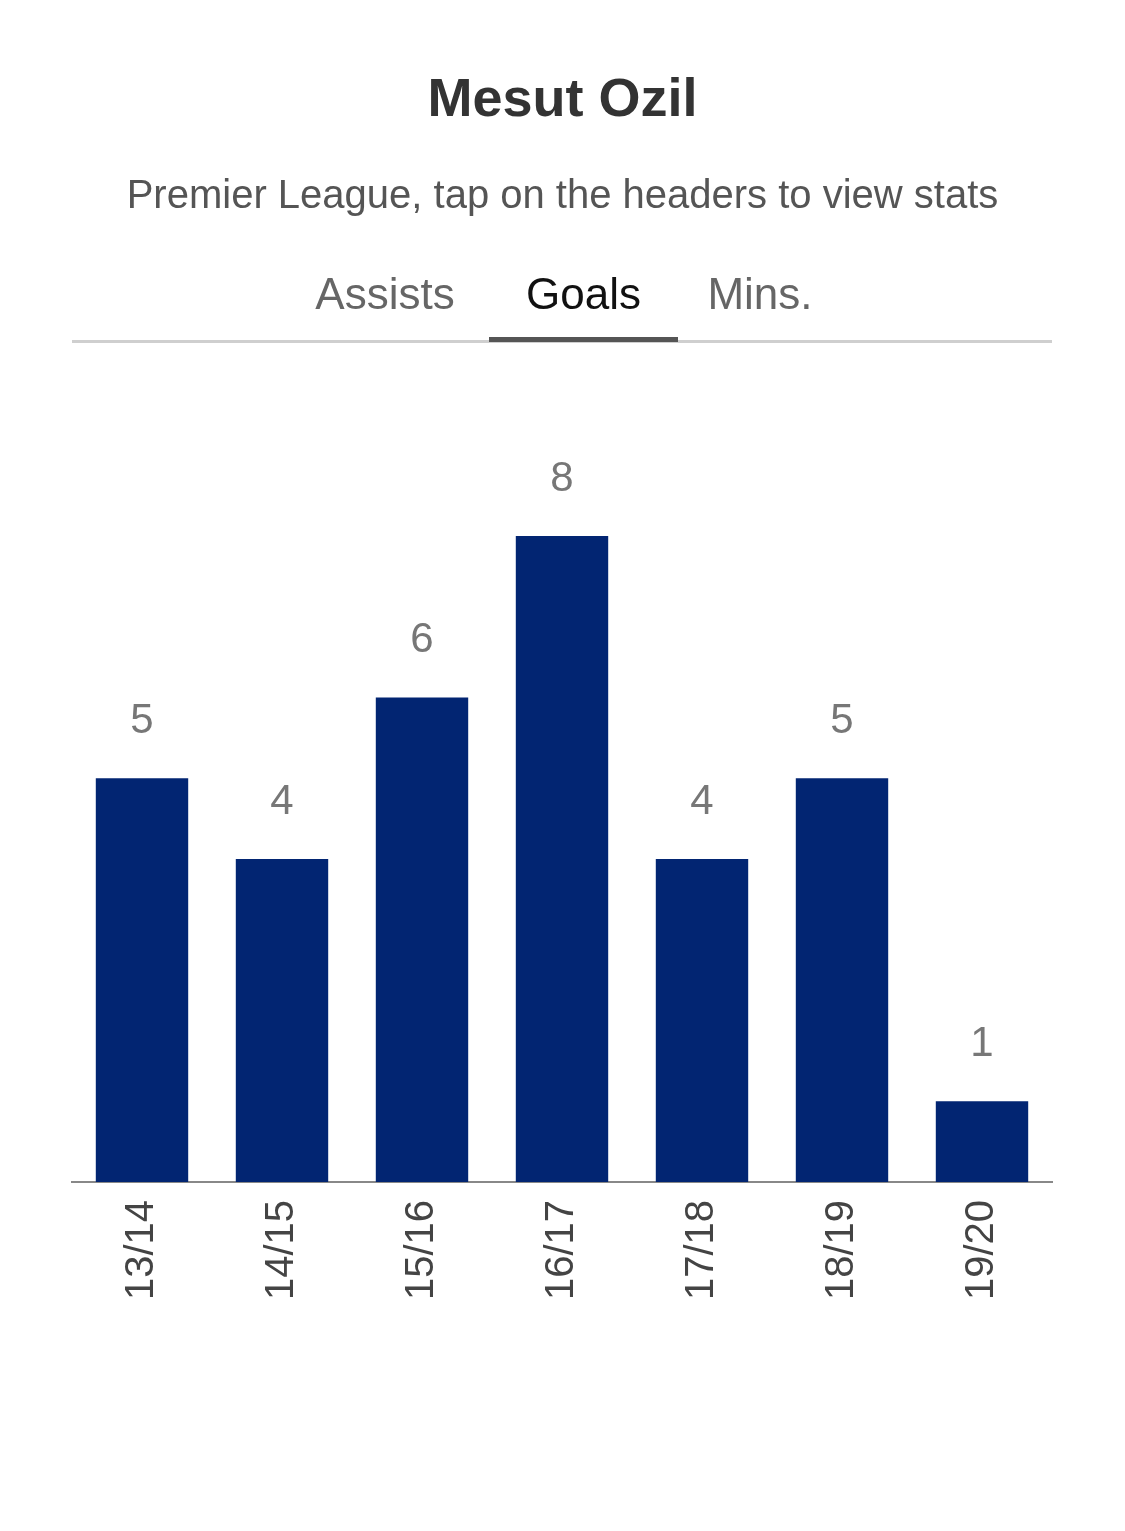  Describe the element at coordinates (422, 638) in the screenshot. I see `data-label: 6` at that location.